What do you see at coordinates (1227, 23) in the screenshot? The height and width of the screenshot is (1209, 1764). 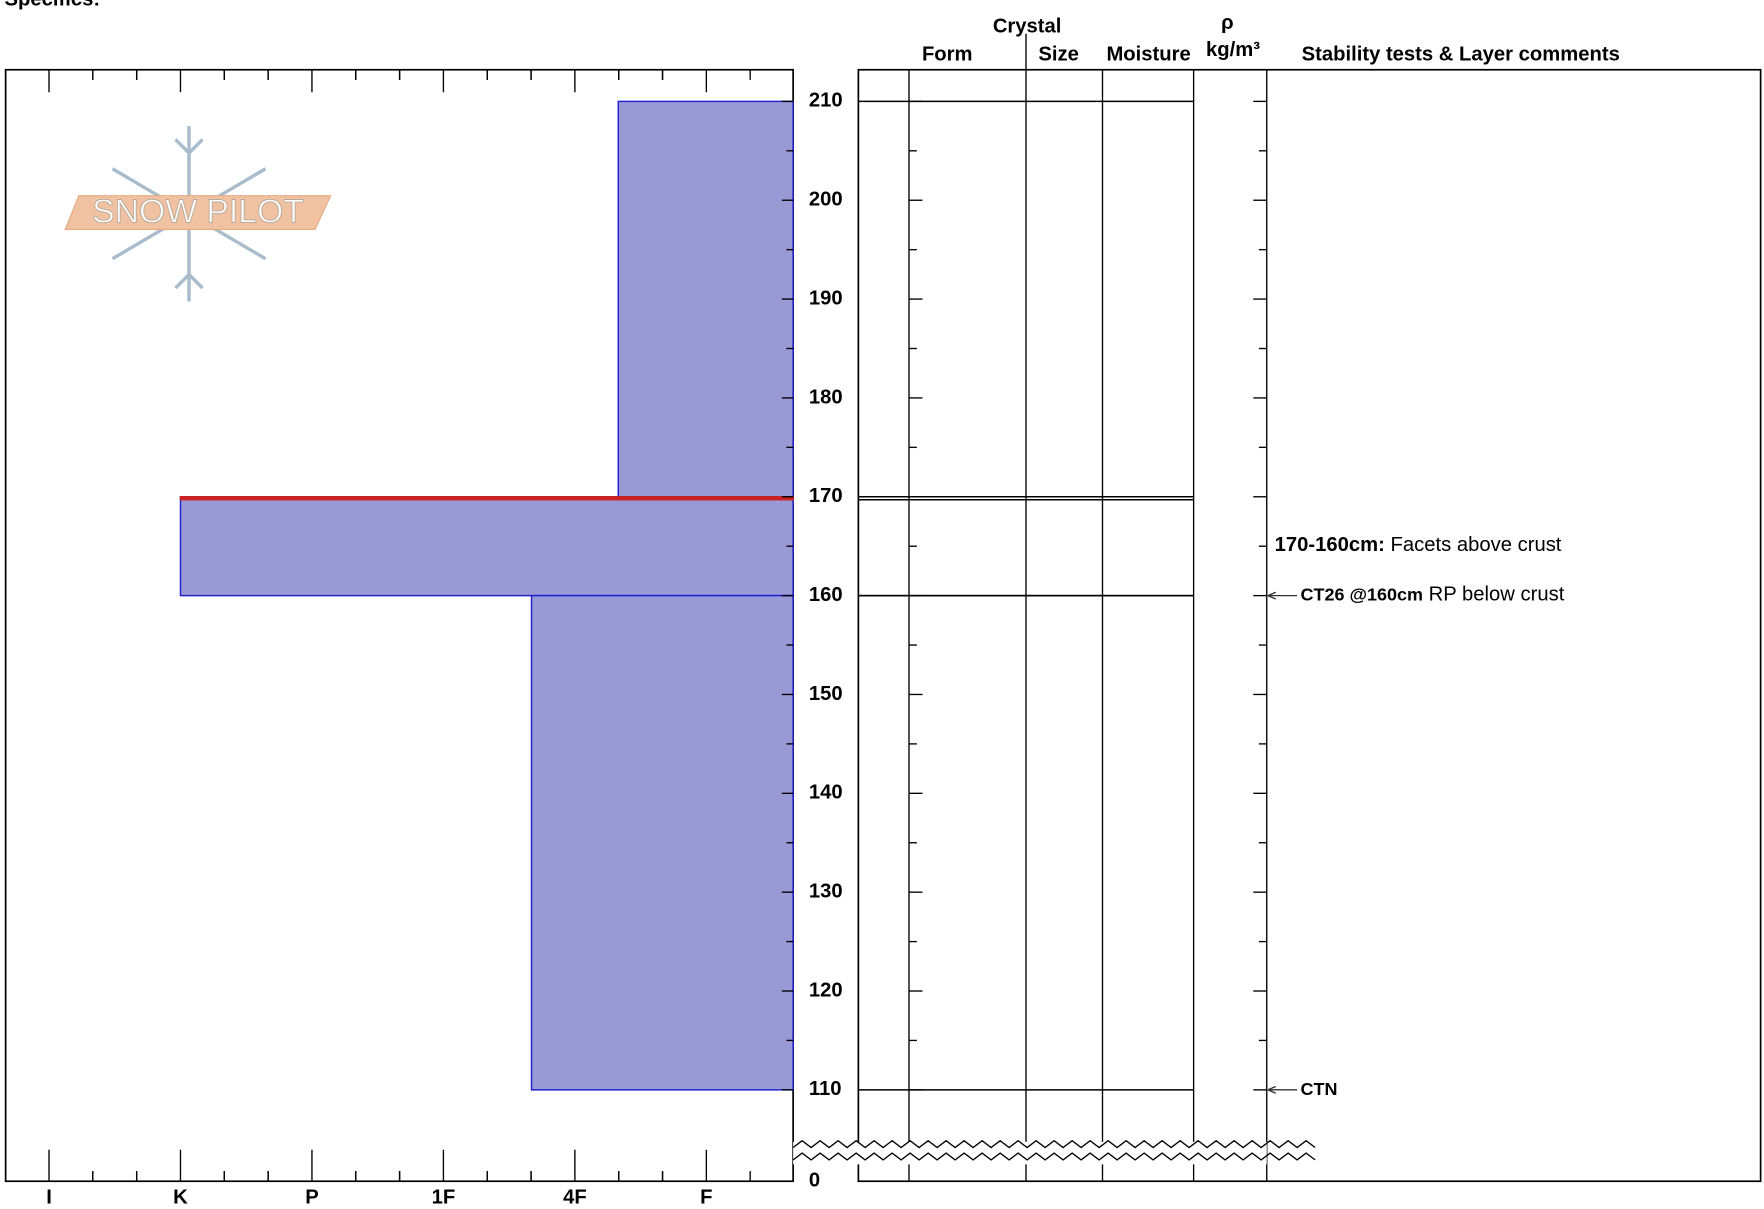 I see `header: ρ` at bounding box center [1227, 23].